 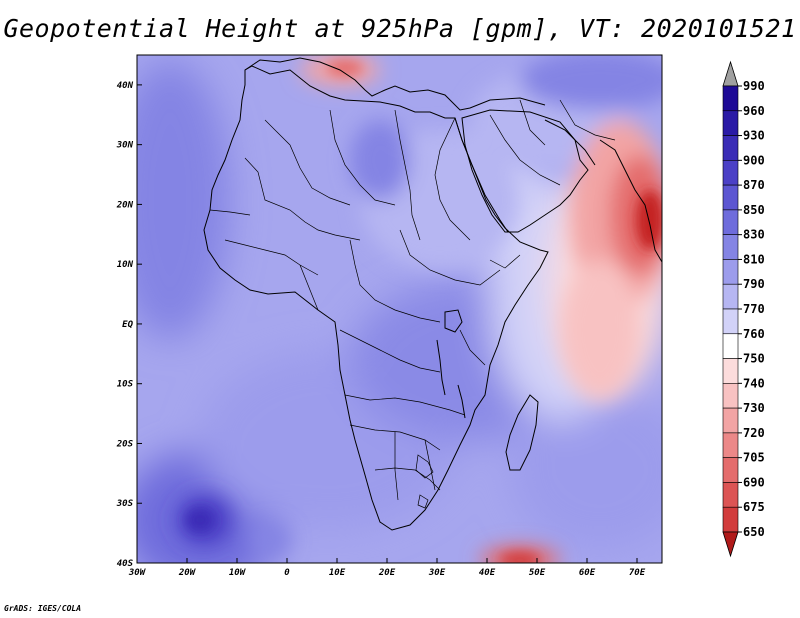 What do you see at coordinates (125, 504) in the screenshot?
I see `lat-tick-label: 30S` at bounding box center [125, 504].